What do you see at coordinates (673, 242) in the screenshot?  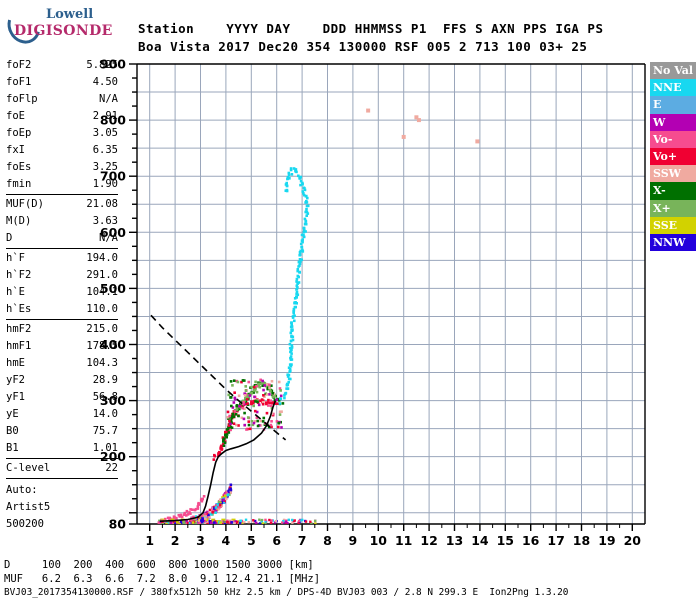 I see `legend-item-nnw: NNW` at bounding box center [673, 242].